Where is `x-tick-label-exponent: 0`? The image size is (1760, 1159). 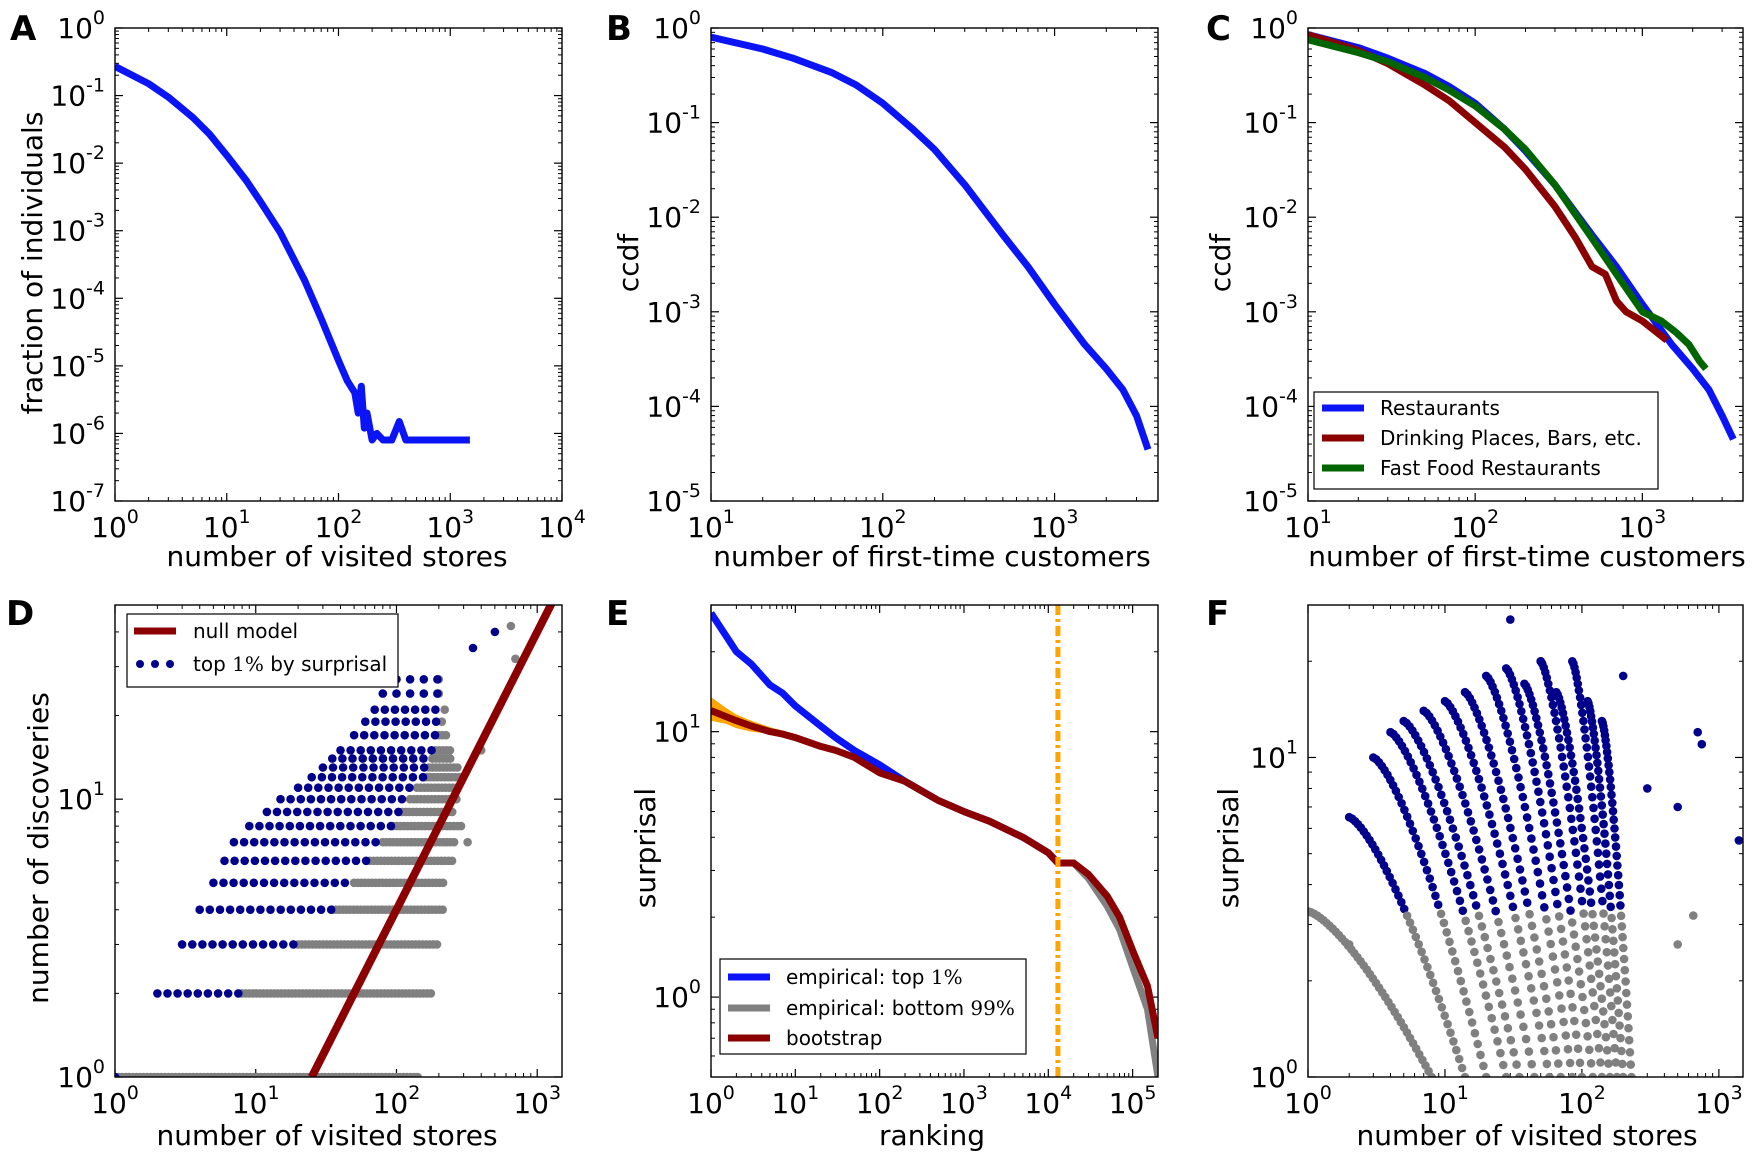 x-tick-label-exponent: 0 is located at coordinates (133, 517).